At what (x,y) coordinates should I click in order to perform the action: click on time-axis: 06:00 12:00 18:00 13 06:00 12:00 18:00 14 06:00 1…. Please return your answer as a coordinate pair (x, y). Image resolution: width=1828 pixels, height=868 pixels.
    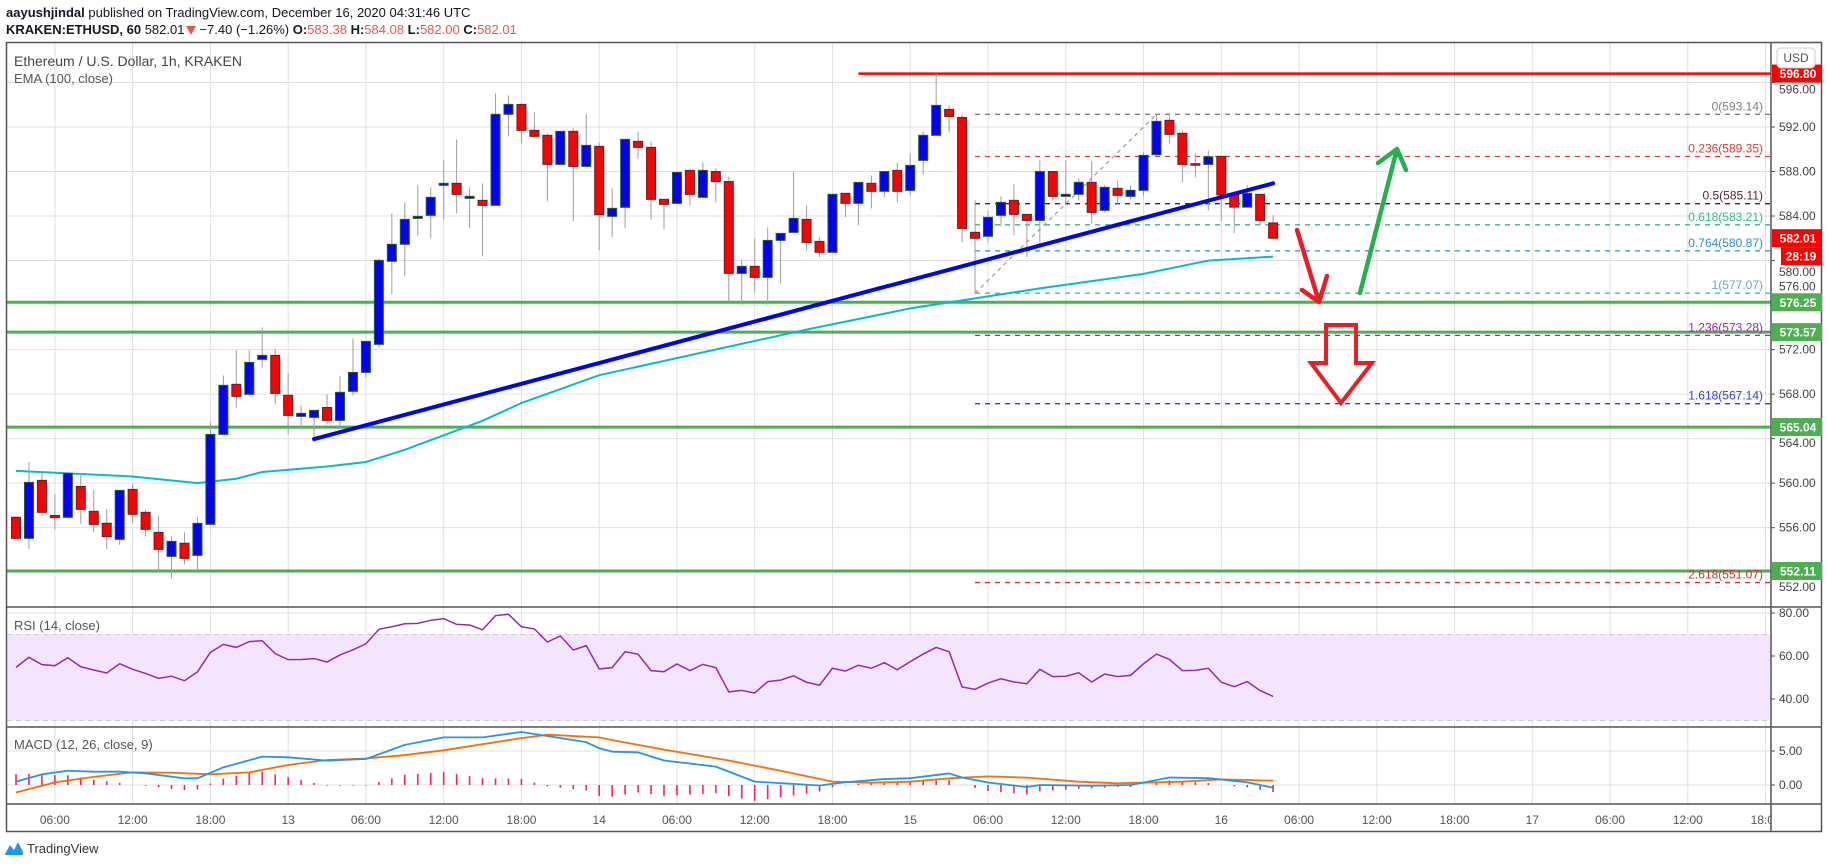
    Looking at the image, I should click on (910, 820).